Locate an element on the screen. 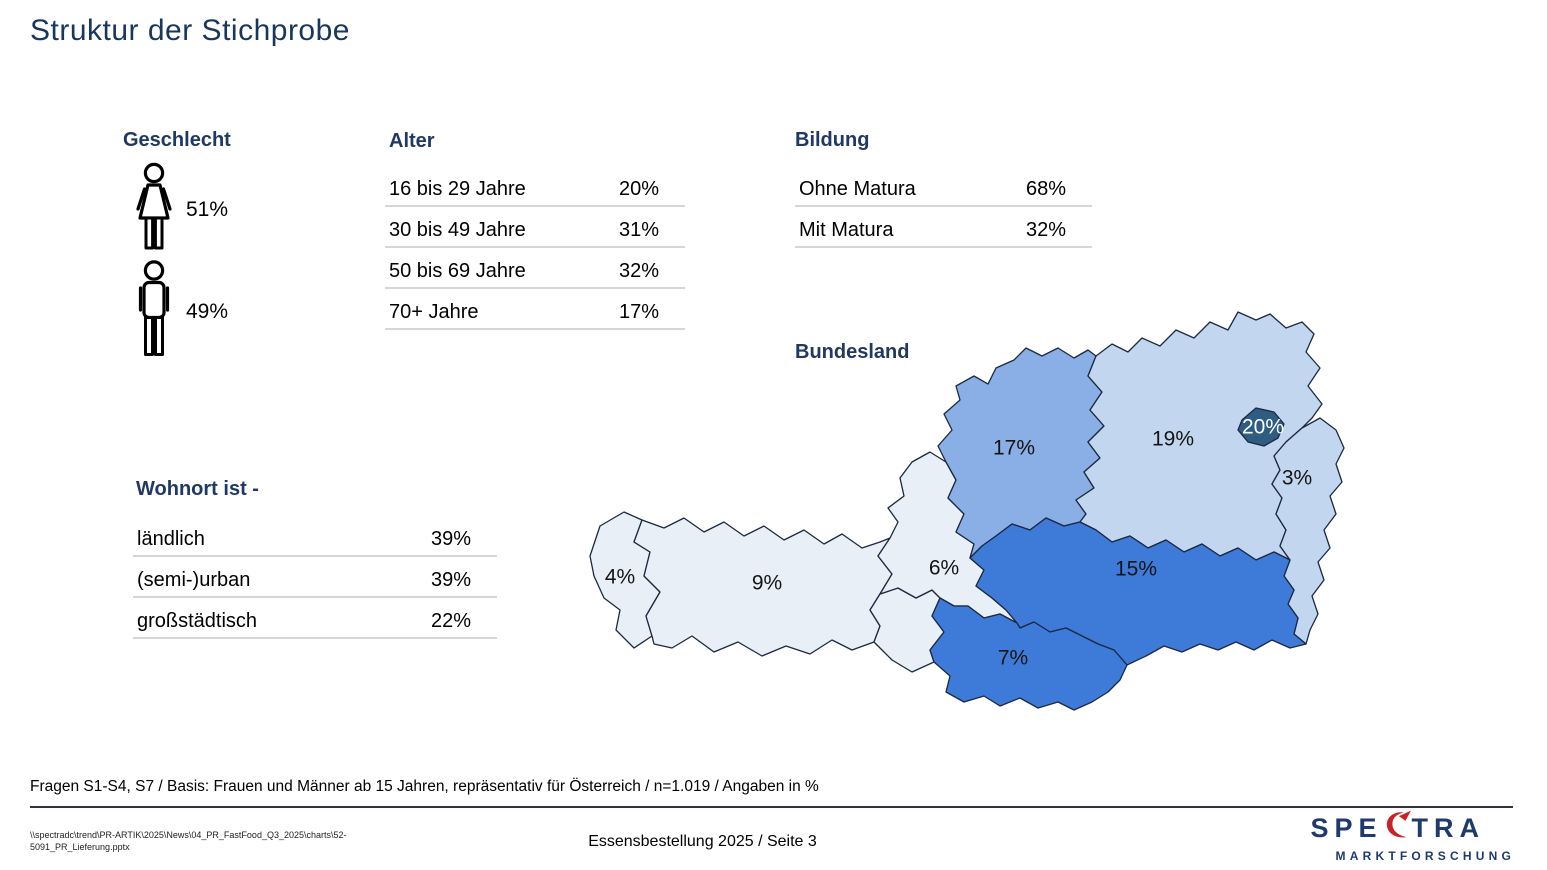  row-label: Mit Matura is located at coordinates (846, 230).